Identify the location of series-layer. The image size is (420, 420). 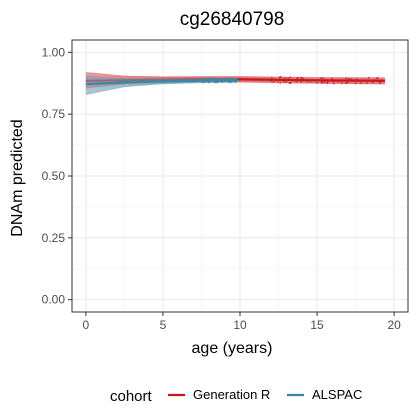
(235, 83).